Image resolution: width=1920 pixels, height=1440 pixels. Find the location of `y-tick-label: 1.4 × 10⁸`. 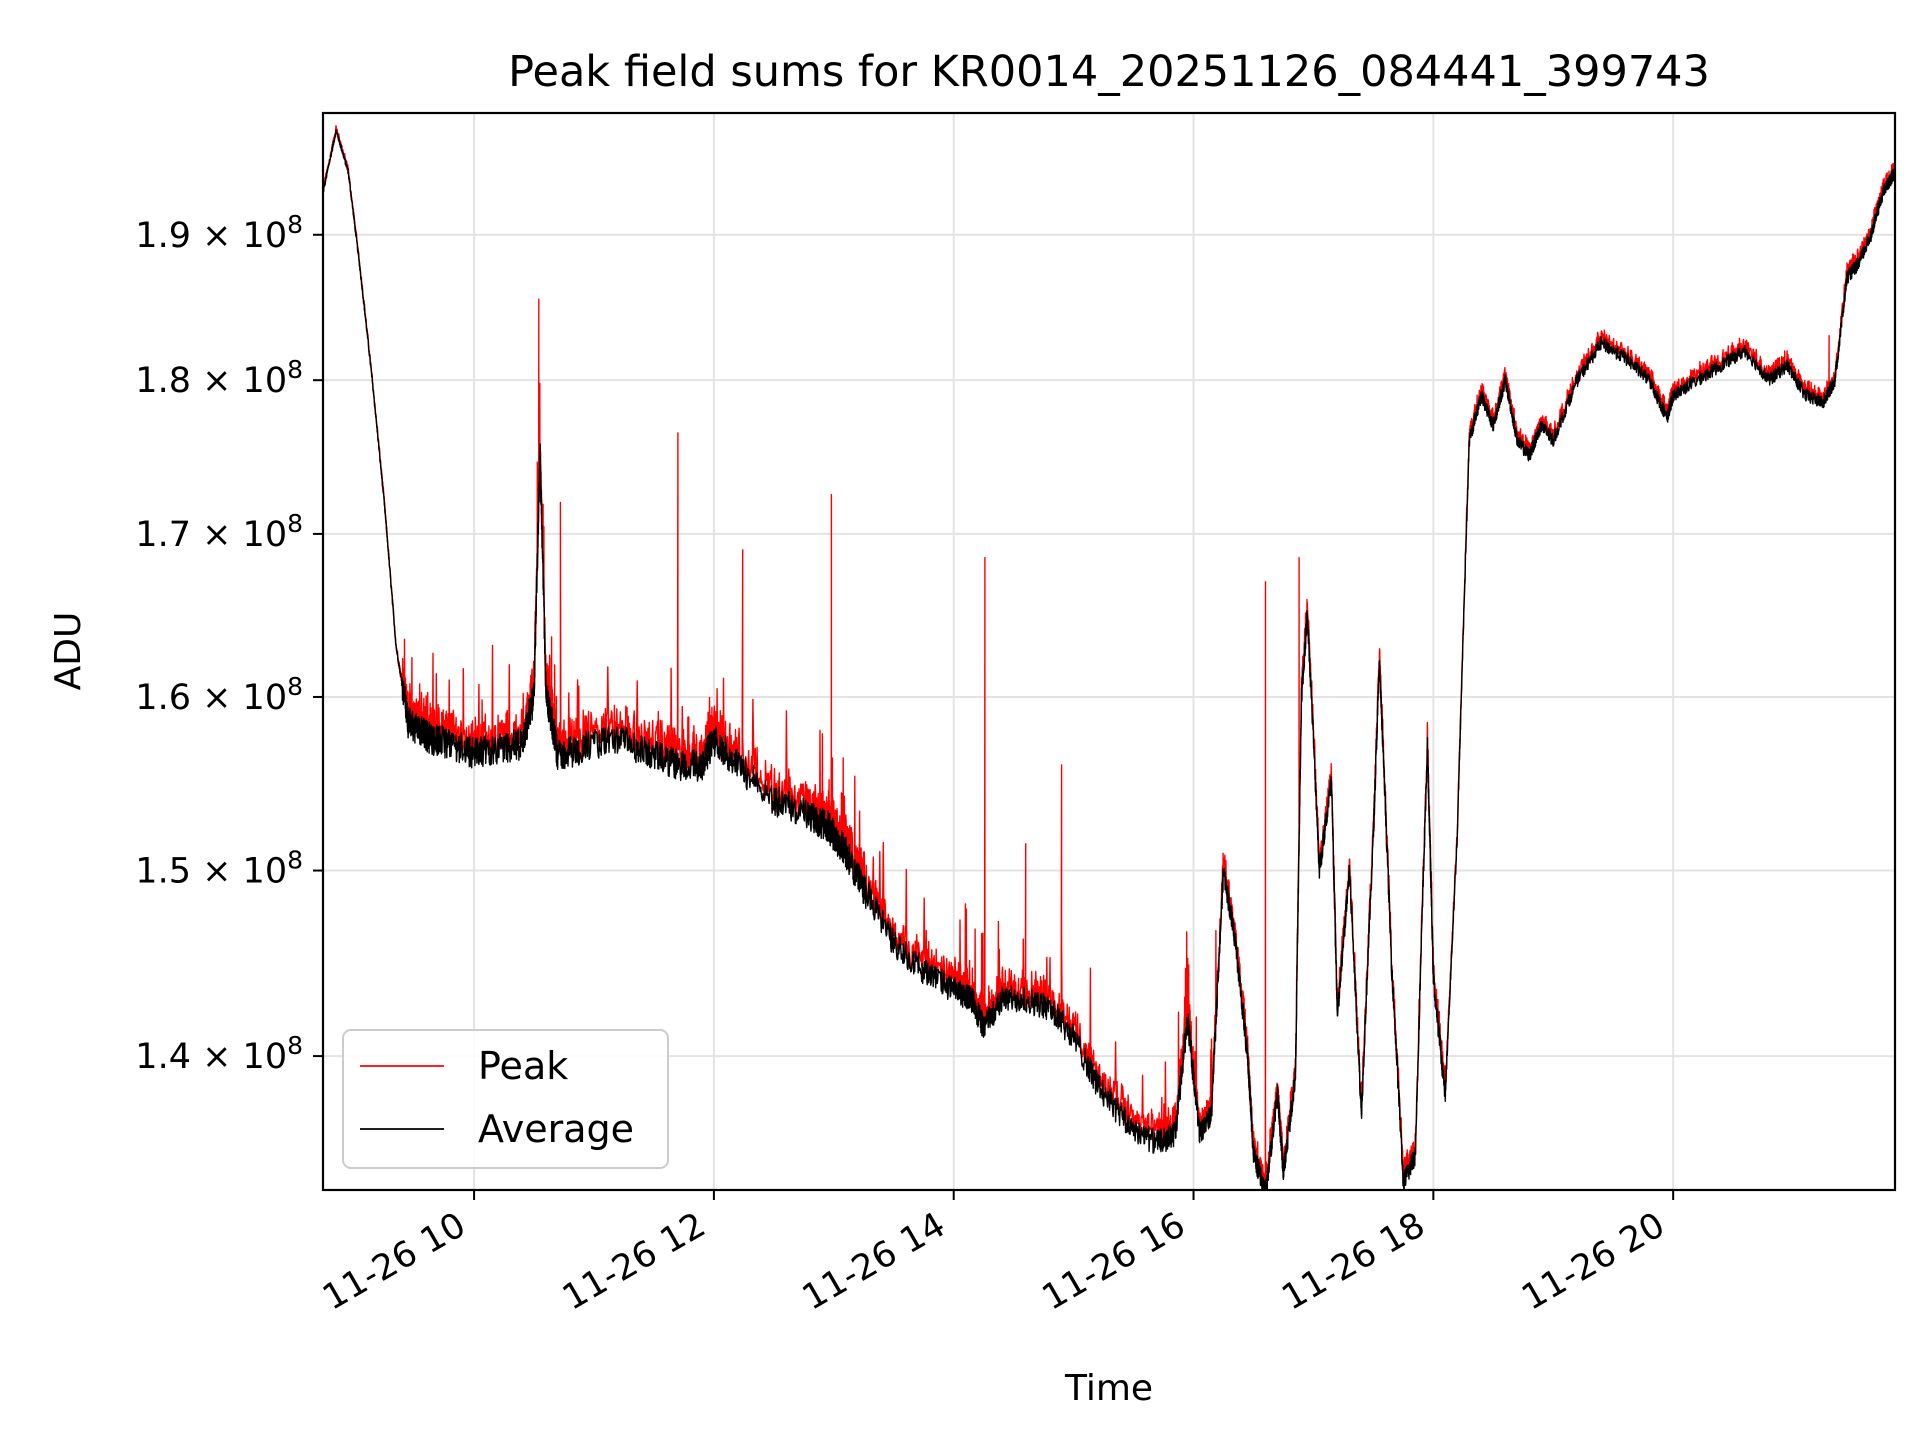

y-tick-label: 1.4 × 10⁸ is located at coordinates (219, 1054).